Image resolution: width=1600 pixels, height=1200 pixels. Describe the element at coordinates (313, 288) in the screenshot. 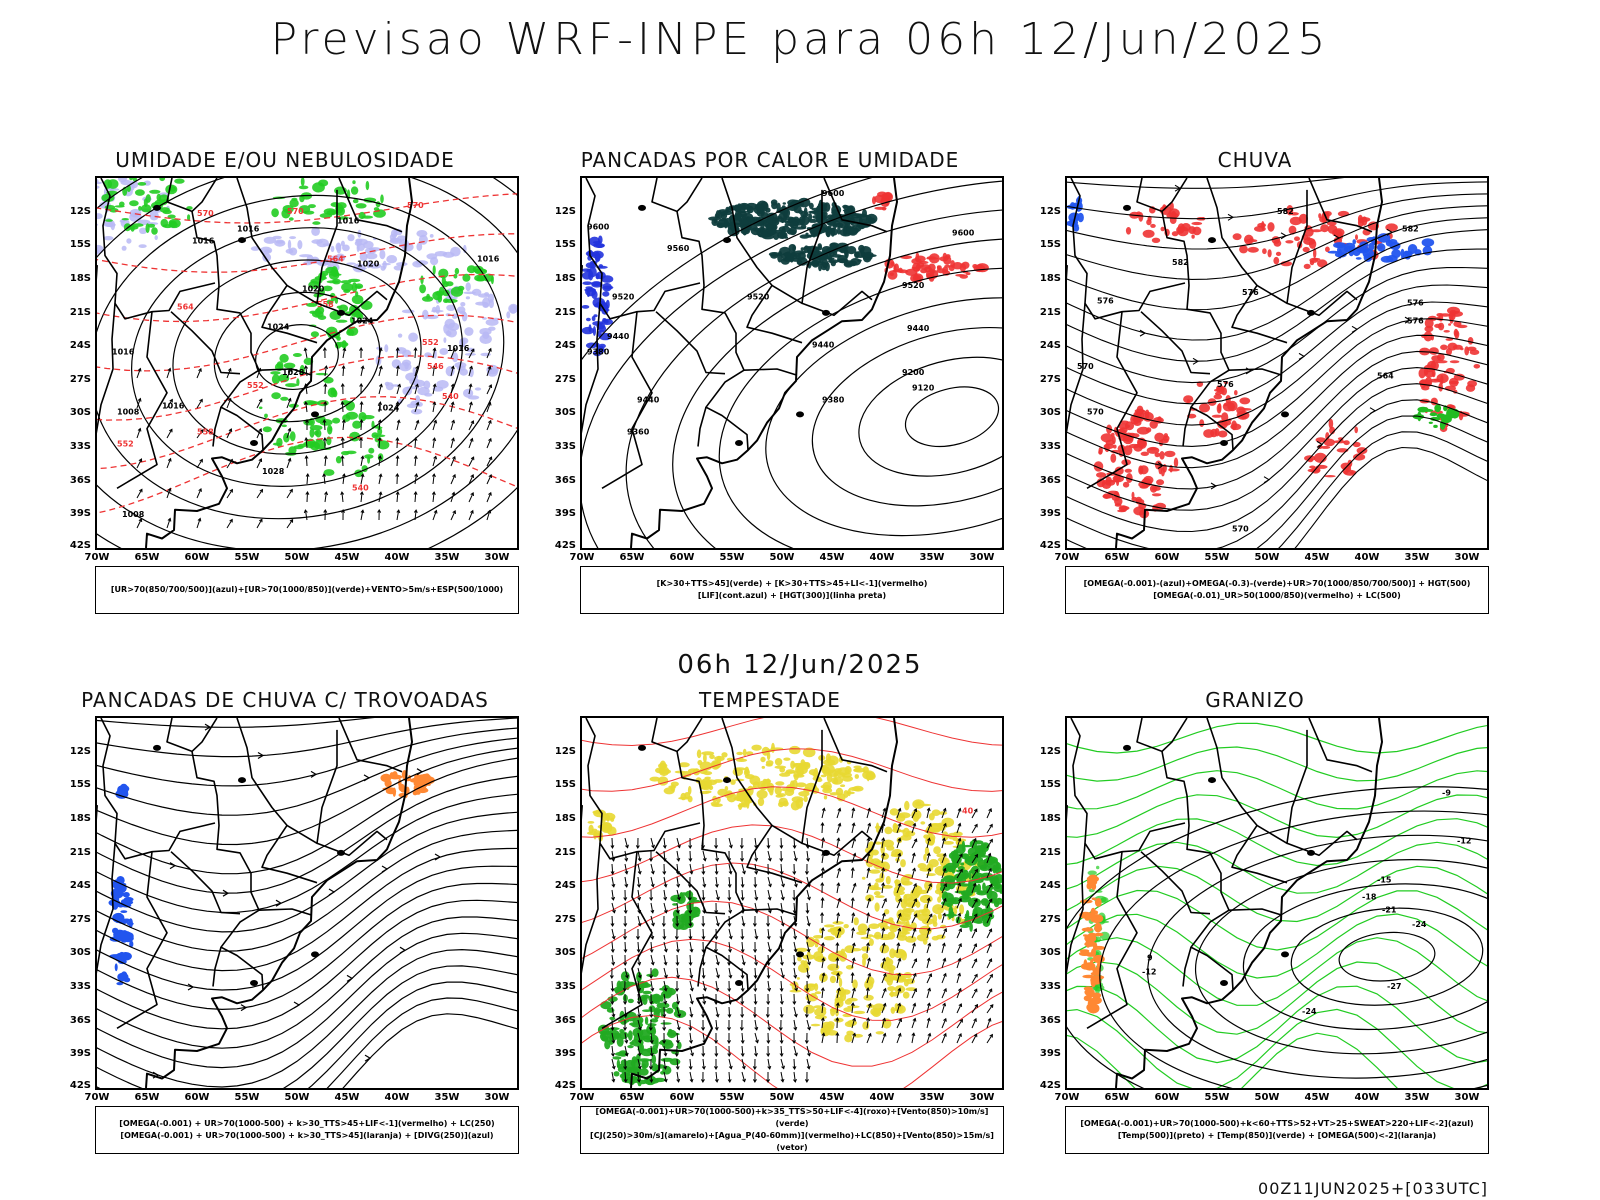

I see `contour-label: 1020` at that location.